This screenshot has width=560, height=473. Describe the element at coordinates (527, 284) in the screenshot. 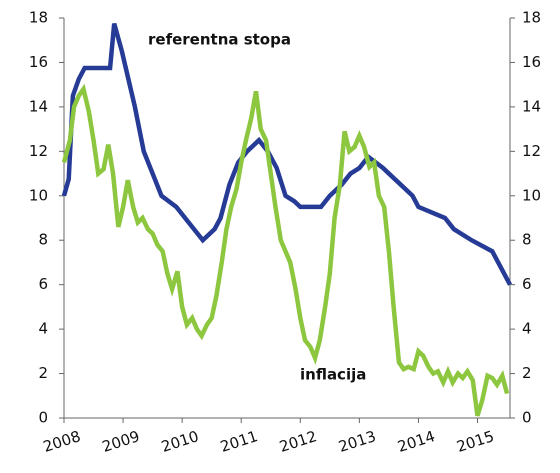

I see `y2-tick-label: 6` at that location.